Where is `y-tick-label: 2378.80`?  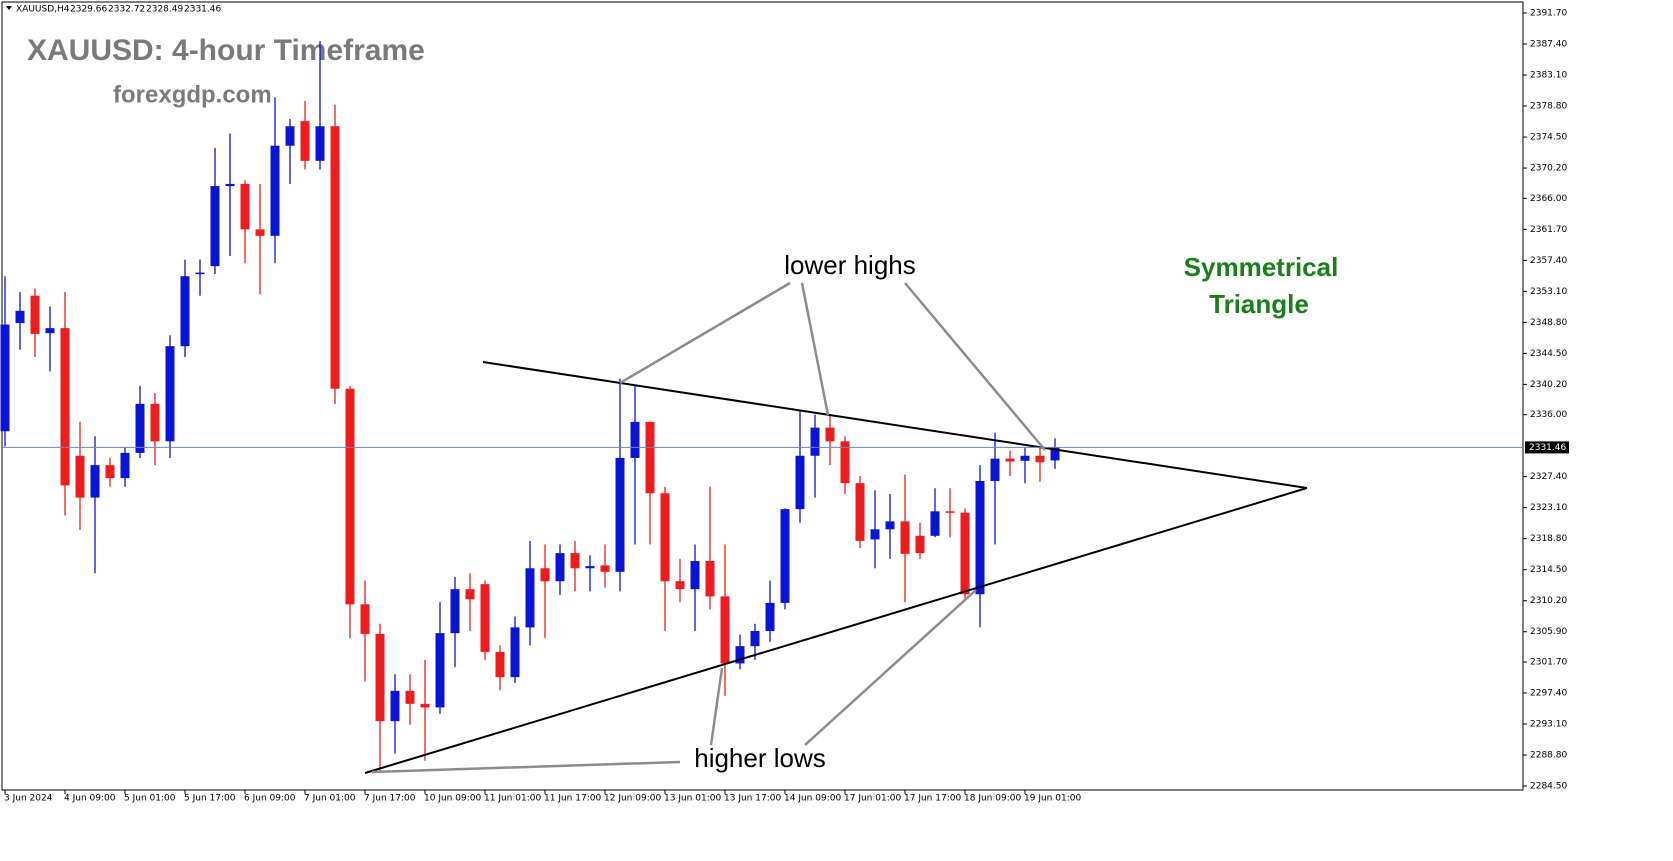
y-tick-label: 2378.80 is located at coordinates (1548, 107).